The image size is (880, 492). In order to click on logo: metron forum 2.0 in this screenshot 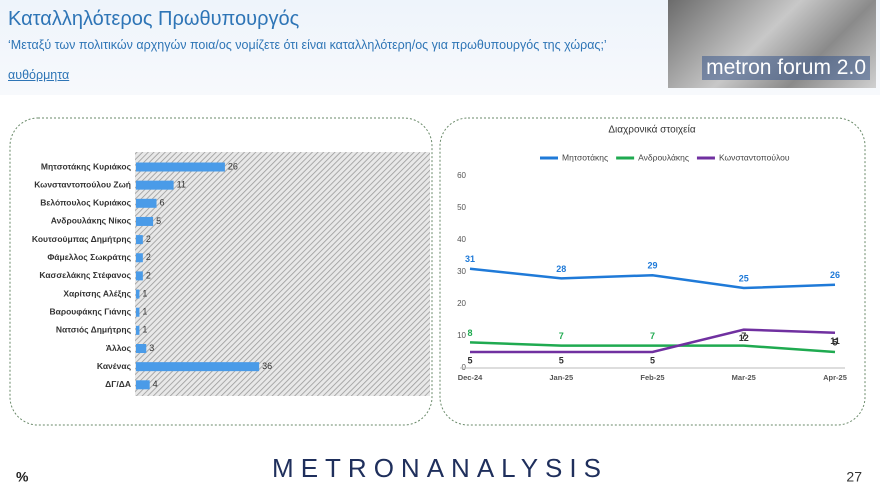, I will do `click(772, 44)`.